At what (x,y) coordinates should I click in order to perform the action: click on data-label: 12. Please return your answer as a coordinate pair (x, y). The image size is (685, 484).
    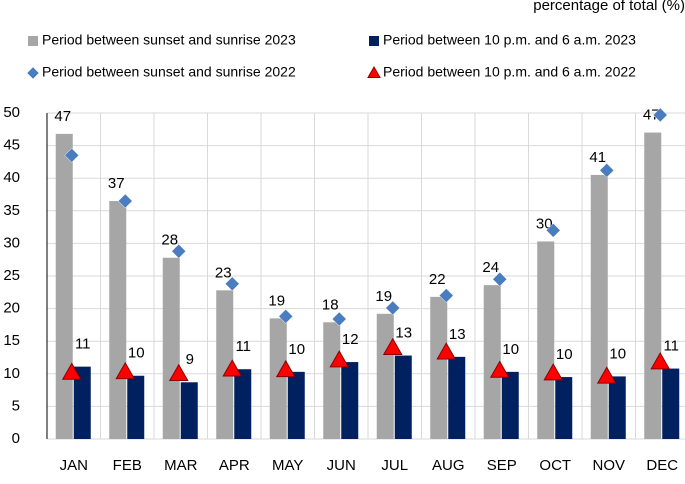
    Looking at the image, I should click on (350, 339).